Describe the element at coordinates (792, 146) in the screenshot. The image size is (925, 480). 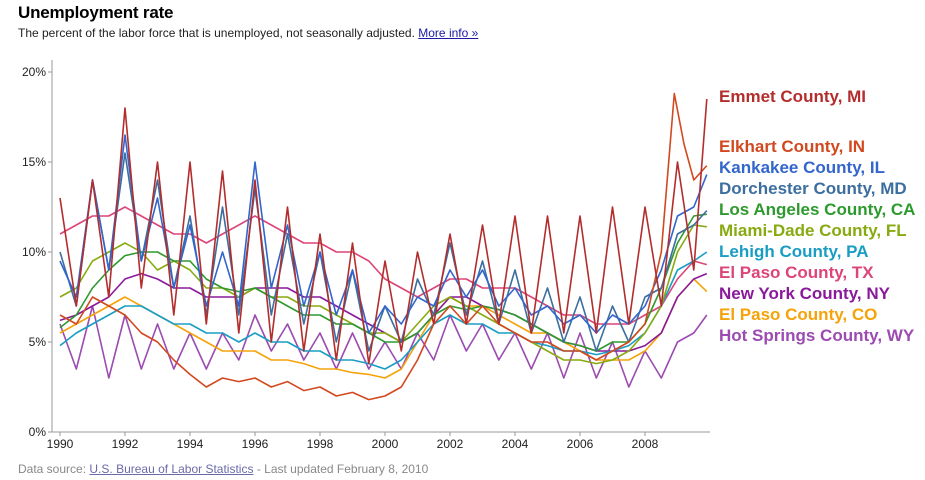
I see `legend-label-elkhart-county-in: Elkhart County, IN` at that location.